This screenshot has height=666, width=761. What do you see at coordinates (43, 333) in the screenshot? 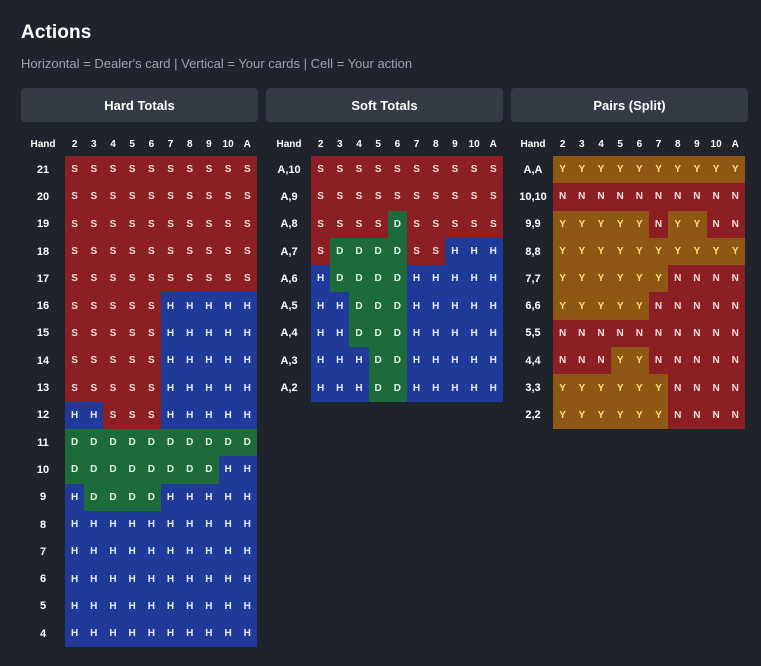
I see `hand-label: 15` at bounding box center [43, 333].